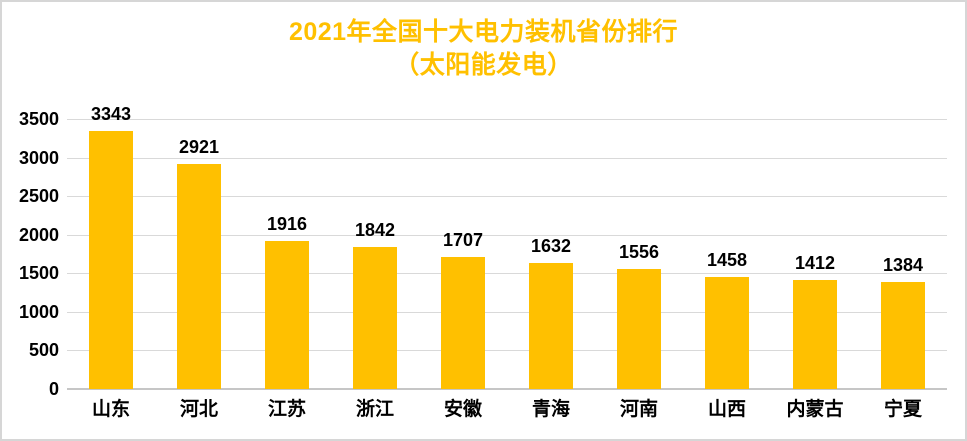  What do you see at coordinates (38, 273) in the screenshot?
I see `y-tick-label: 1500` at bounding box center [38, 273].